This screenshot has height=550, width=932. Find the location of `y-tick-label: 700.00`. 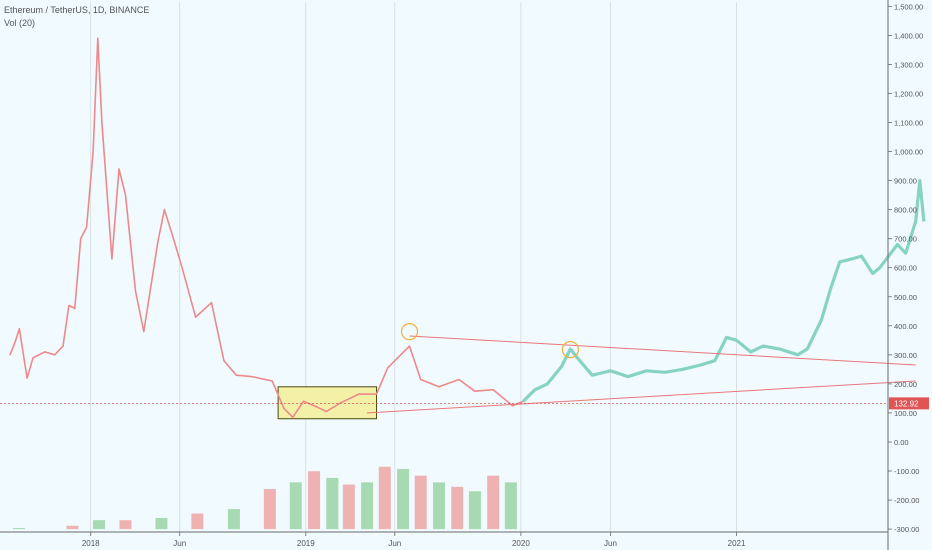

y-tick-label: 700.00 is located at coordinates (905, 239).